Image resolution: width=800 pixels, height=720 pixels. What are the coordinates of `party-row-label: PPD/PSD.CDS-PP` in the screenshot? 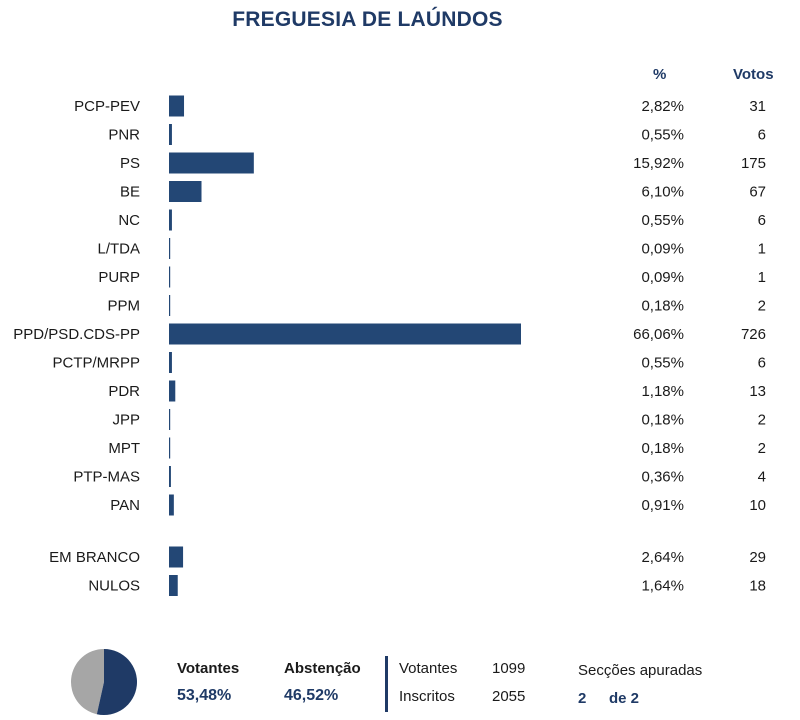 It's located at (76, 334).